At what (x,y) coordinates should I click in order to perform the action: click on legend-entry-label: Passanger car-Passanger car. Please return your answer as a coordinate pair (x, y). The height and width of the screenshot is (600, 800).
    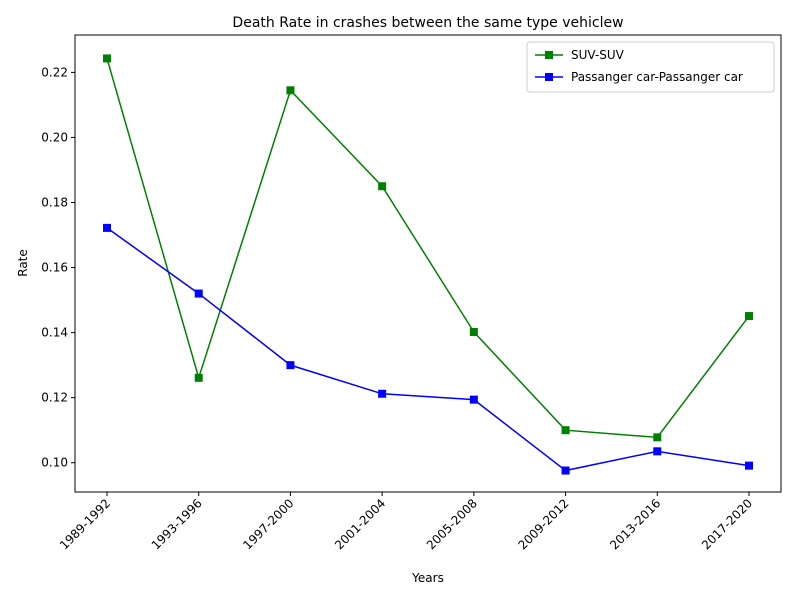
    Looking at the image, I should click on (657, 77).